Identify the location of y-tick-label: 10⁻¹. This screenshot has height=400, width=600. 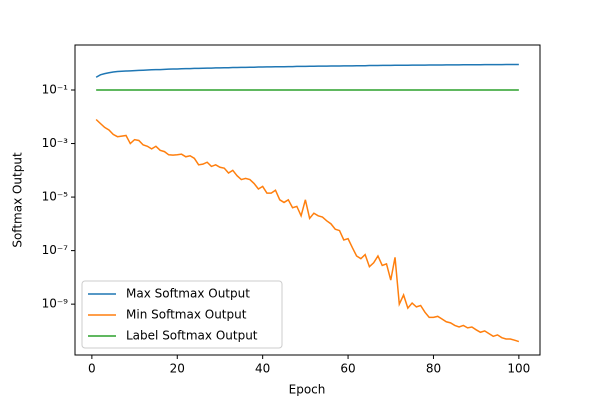
(55, 90).